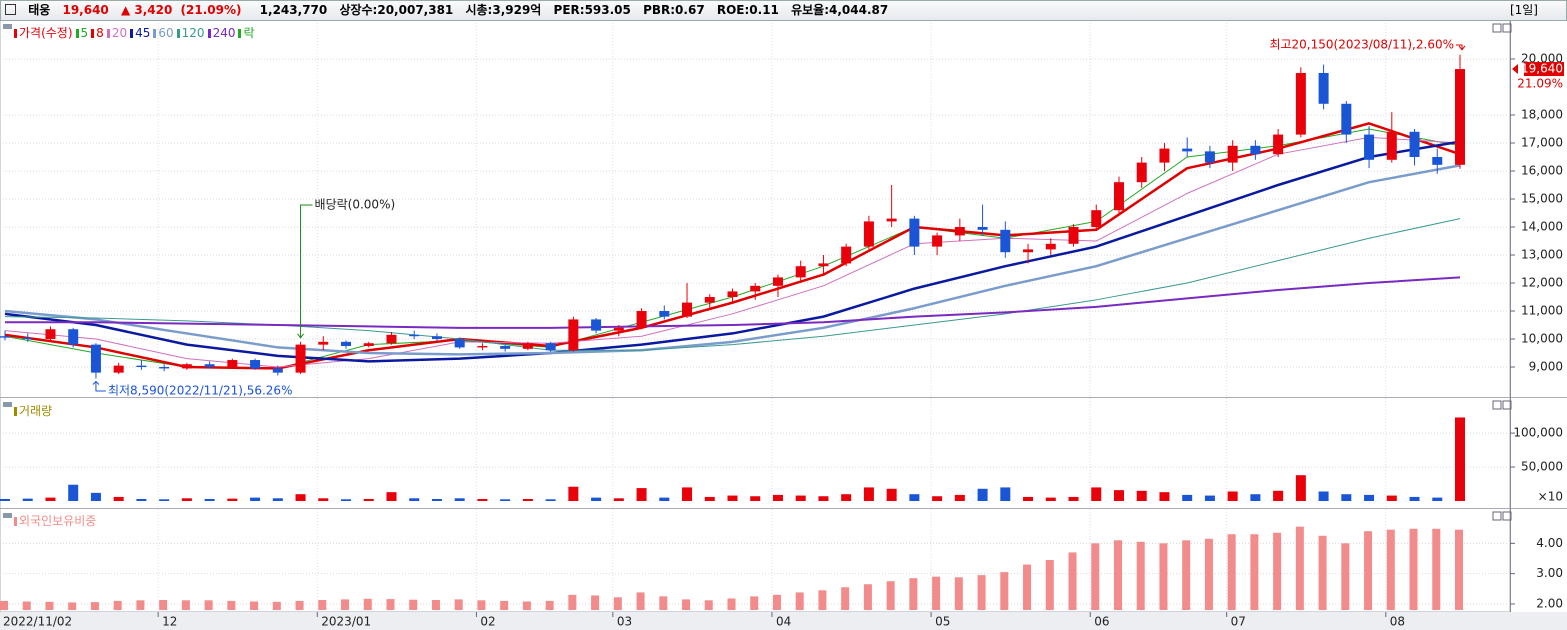 This screenshot has height=630, width=1567. I want to click on y-tick-label: 50,000, so click(1542, 467).